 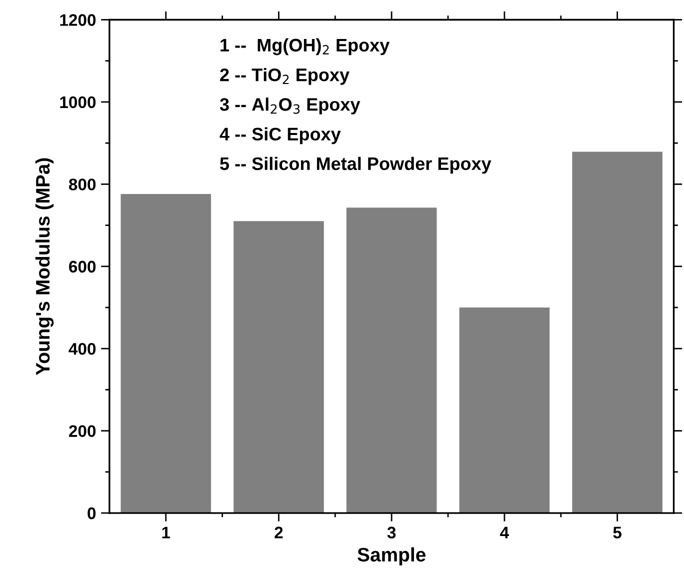 I want to click on y-tick-label: 0, so click(x=92, y=513).